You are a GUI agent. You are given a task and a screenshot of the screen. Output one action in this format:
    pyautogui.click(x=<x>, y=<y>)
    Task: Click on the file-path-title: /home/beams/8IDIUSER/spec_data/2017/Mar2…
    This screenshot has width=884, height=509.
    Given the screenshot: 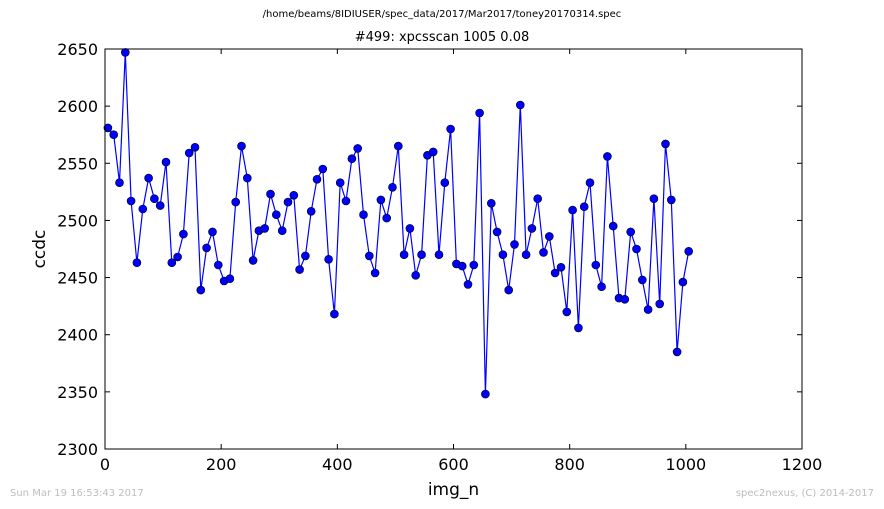 What is the action you would take?
    pyautogui.click(x=442, y=14)
    